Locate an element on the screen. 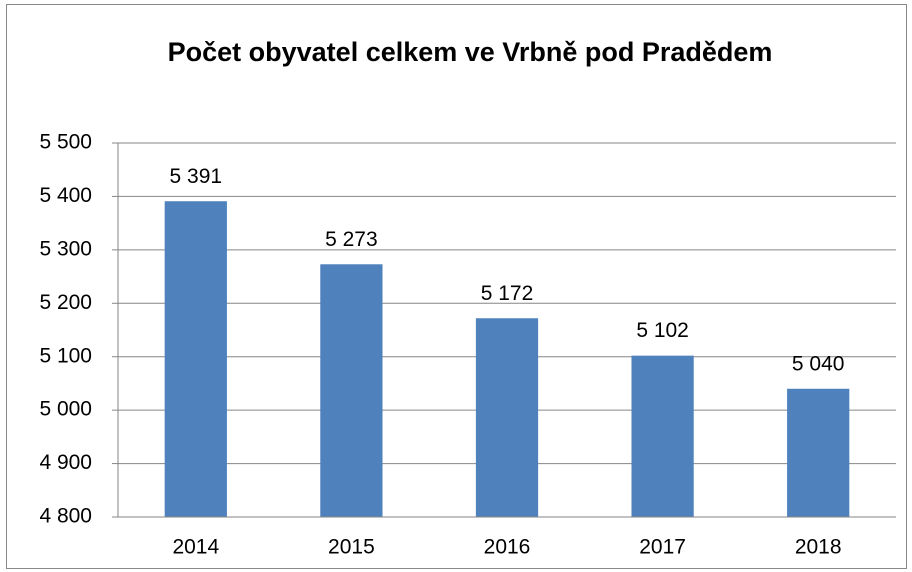  x-tick-label: 2017 is located at coordinates (662, 547).